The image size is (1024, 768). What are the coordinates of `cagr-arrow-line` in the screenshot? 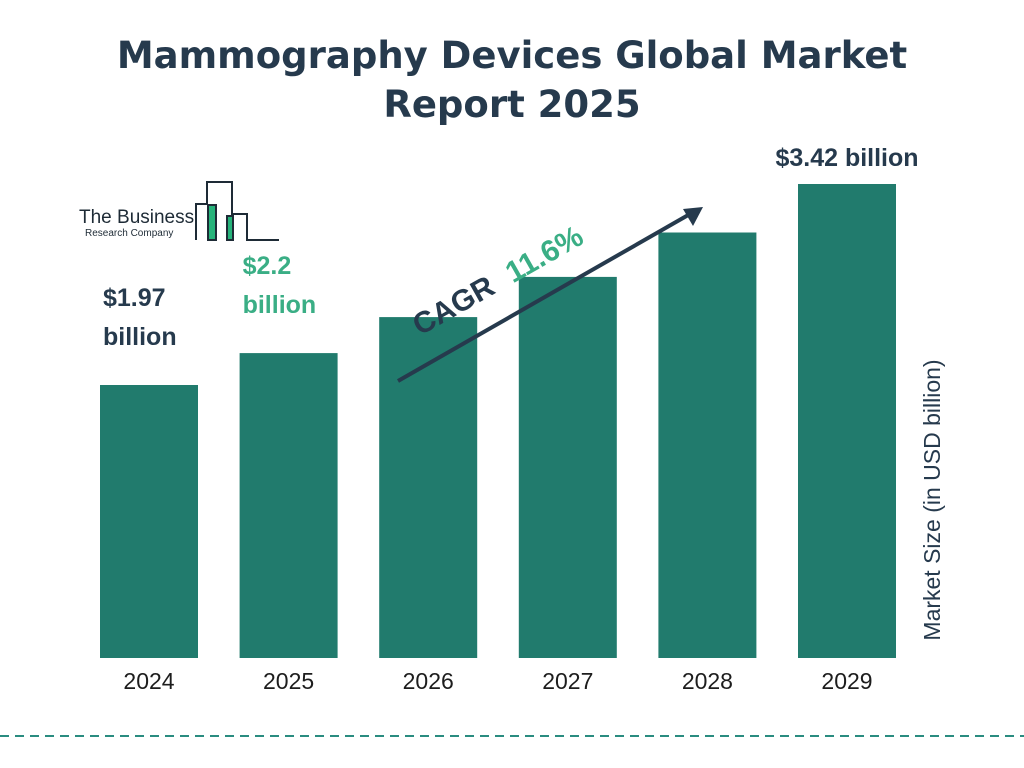 It's located at (544, 297).